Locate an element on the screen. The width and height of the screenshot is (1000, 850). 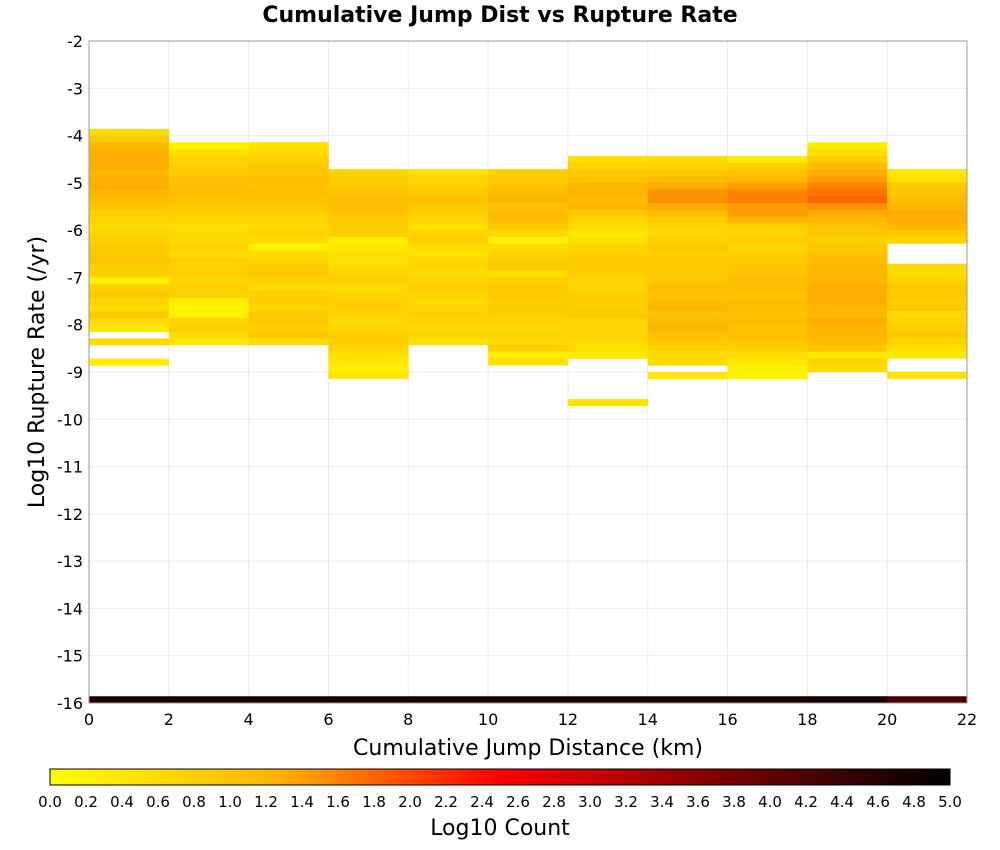
y-tick-label: -9 is located at coordinates (75, 372).